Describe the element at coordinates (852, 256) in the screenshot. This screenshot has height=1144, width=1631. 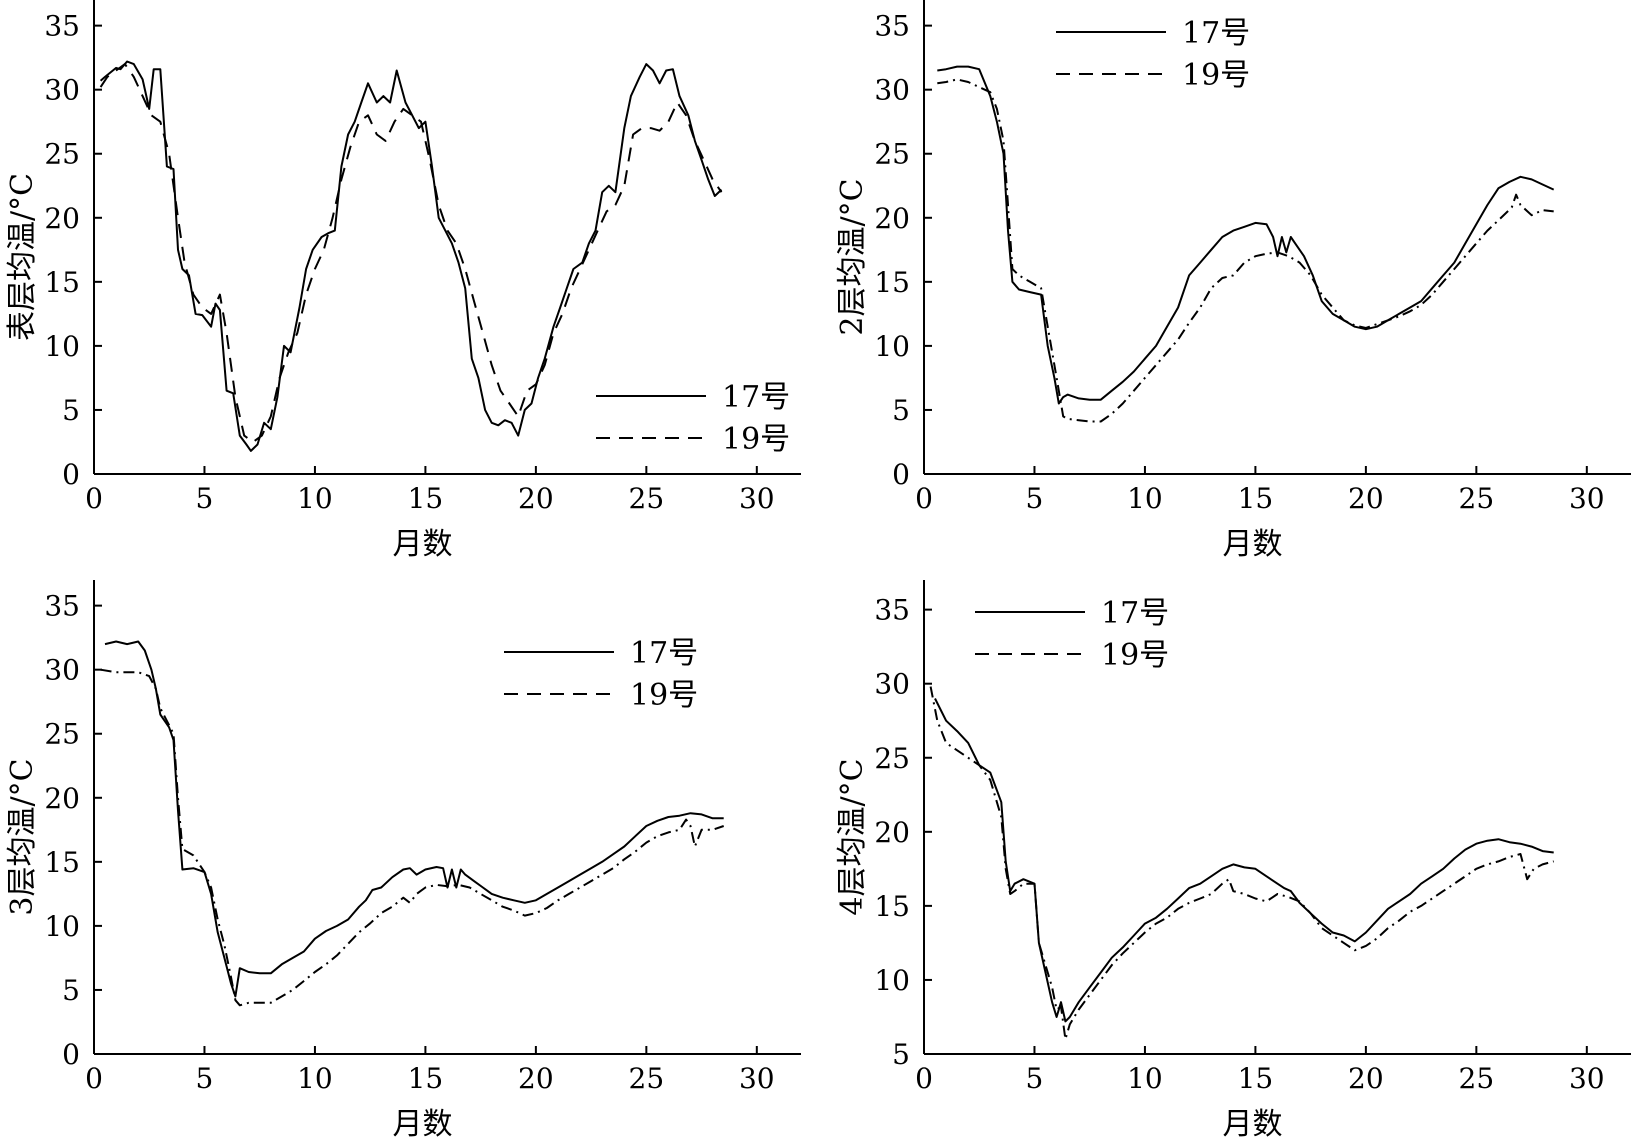
I see `y-axis-label: 2层均温/°C` at that location.